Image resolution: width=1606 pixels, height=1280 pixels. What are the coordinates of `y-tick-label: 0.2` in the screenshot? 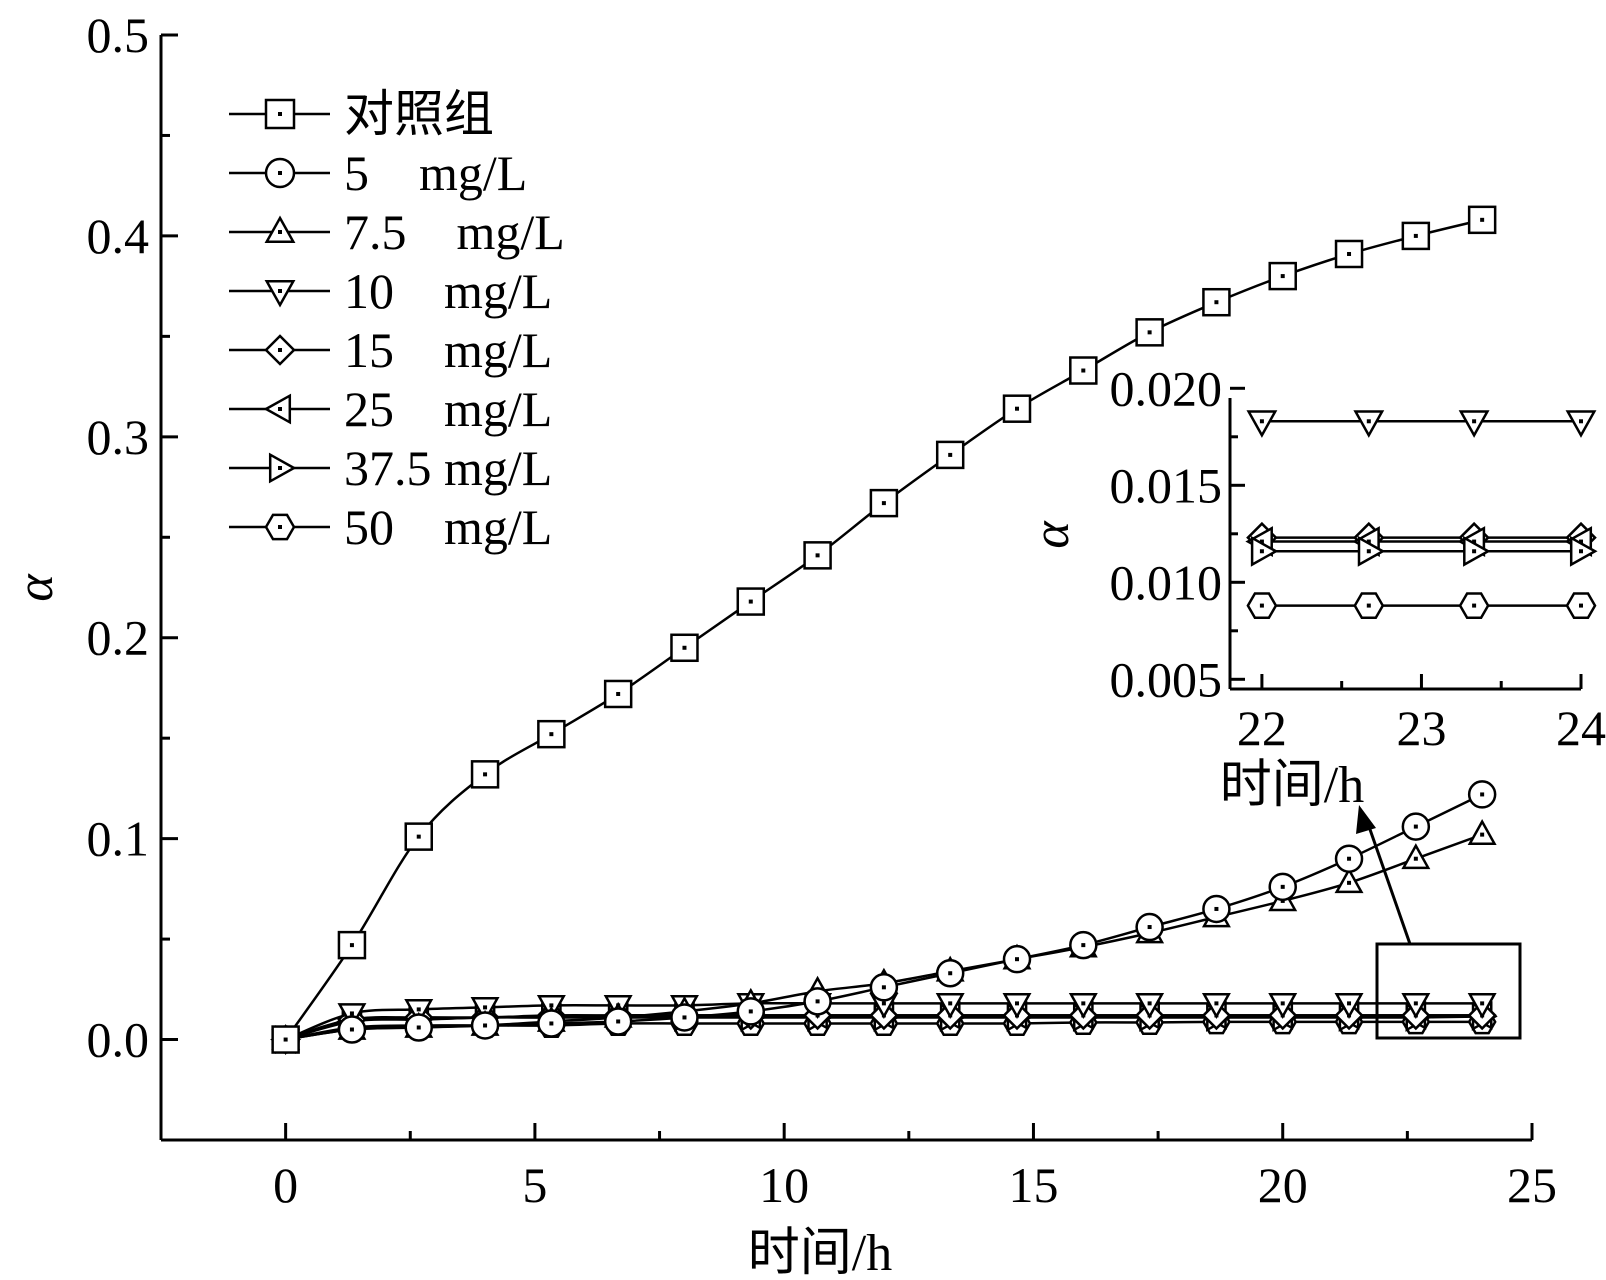 It's located at (118, 638).